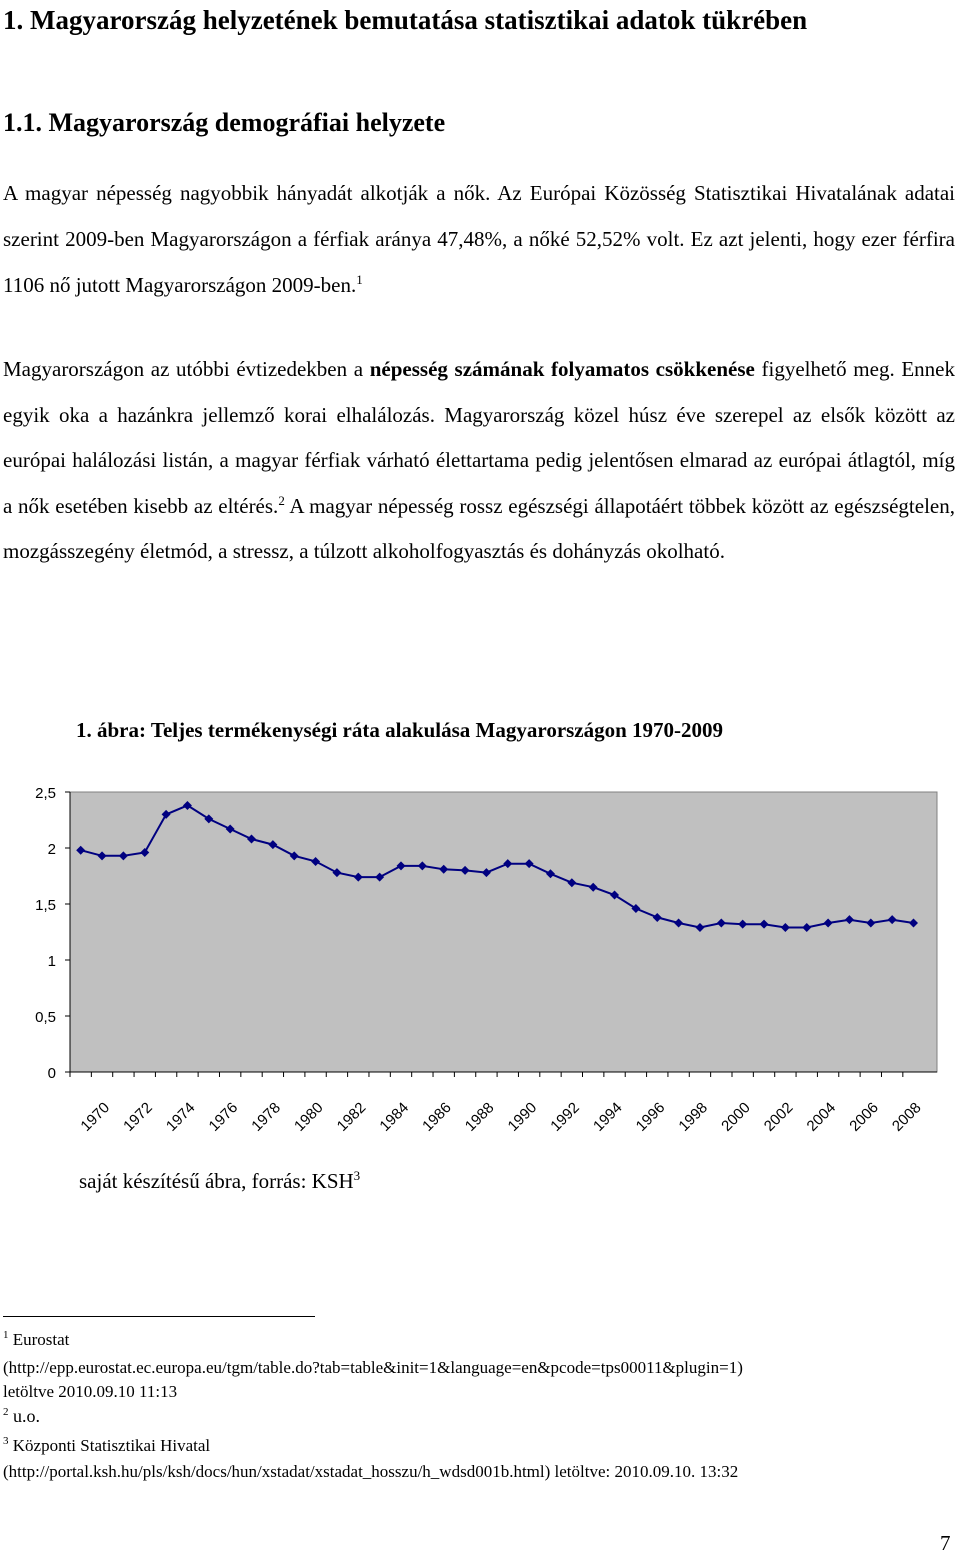 Image resolution: width=960 pixels, height=1557 pixels. I want to click on source-text: saját készítésű ábra, forrás: KSH, so click(216, 1181).